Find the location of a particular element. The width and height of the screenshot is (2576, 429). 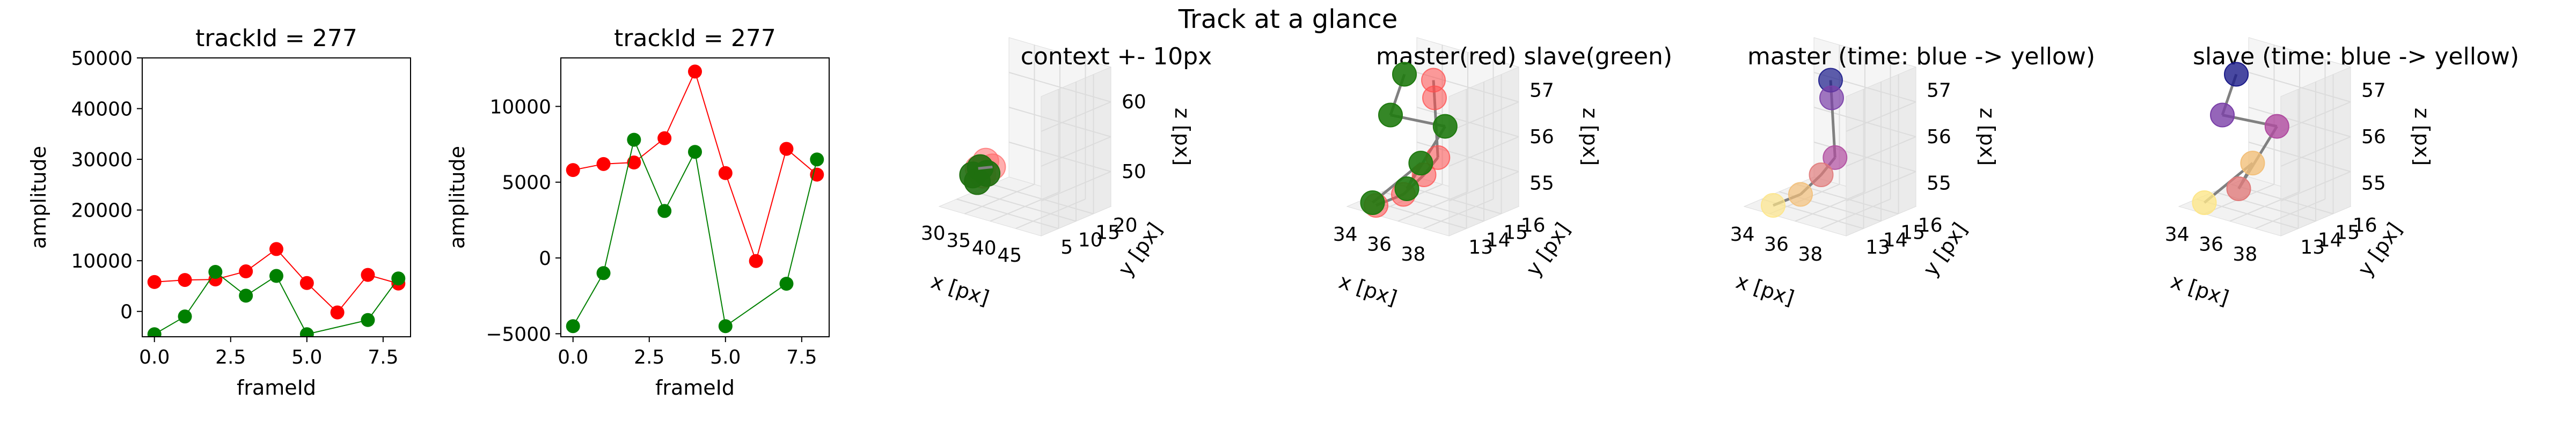

y-tick-label: 5 is located at coordinates (1066, 247).